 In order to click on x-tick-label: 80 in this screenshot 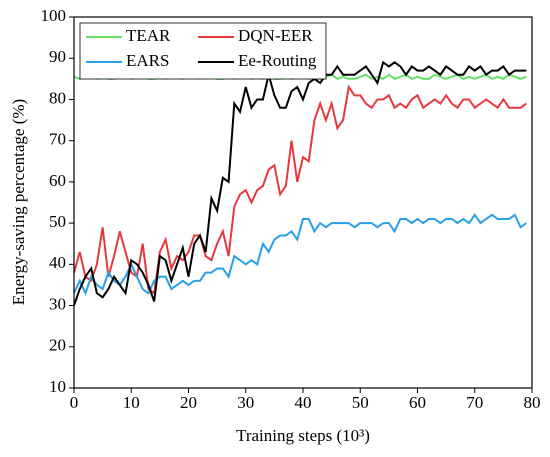, I will do `click(532, 402)`.